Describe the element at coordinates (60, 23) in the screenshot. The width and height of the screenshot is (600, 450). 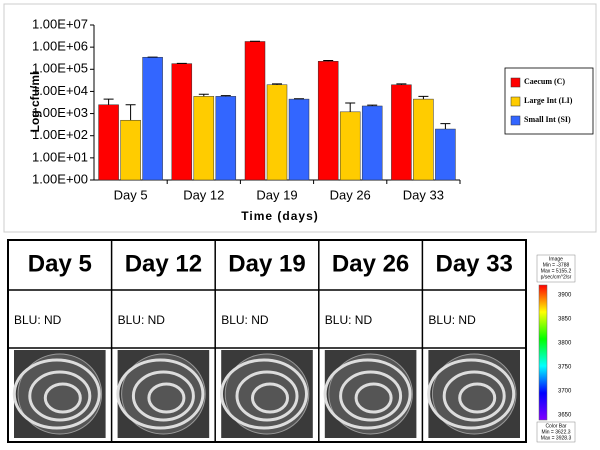
I see `y-tick-label: 1.00E+07` at that location.